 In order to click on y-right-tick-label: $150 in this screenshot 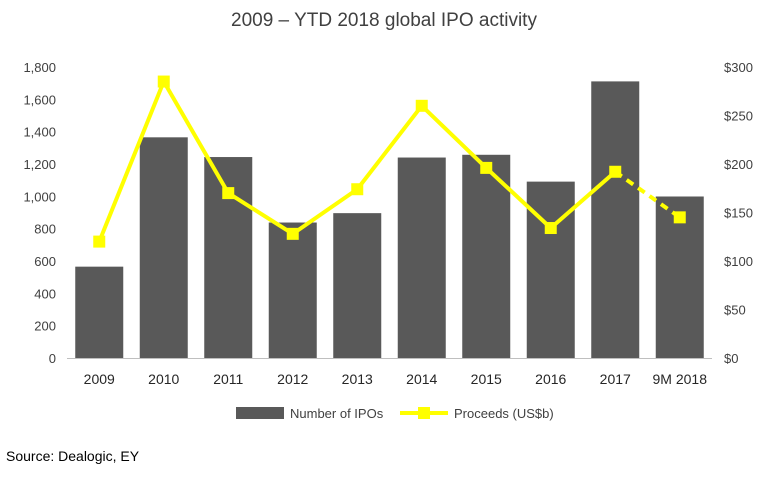, I will do `click(738, 213)`.